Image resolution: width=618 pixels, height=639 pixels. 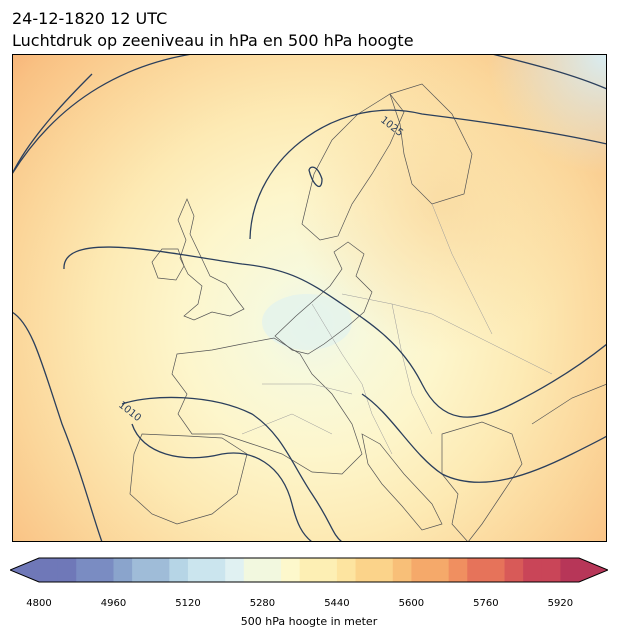 What do you see at coordinates (188, 603) in the screenshot?
I see `colorbar-tick-label: 5120` at bounding box center [188, 603].